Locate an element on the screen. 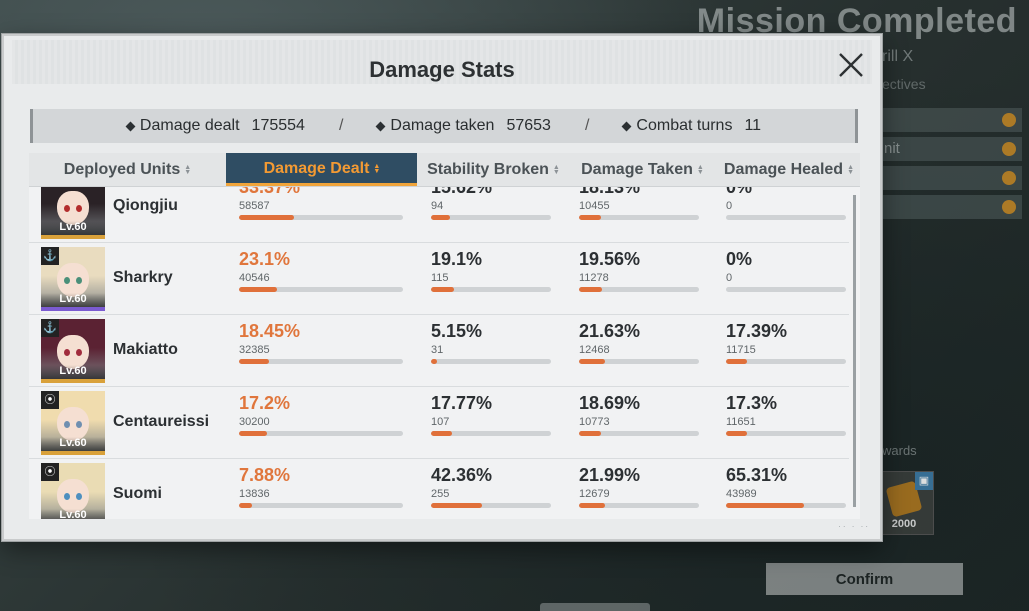 The width and height of the screenshot is (1029, 611). summary-damage-dealt: Damage dealt 175554 is located at coordinates (215, 126).